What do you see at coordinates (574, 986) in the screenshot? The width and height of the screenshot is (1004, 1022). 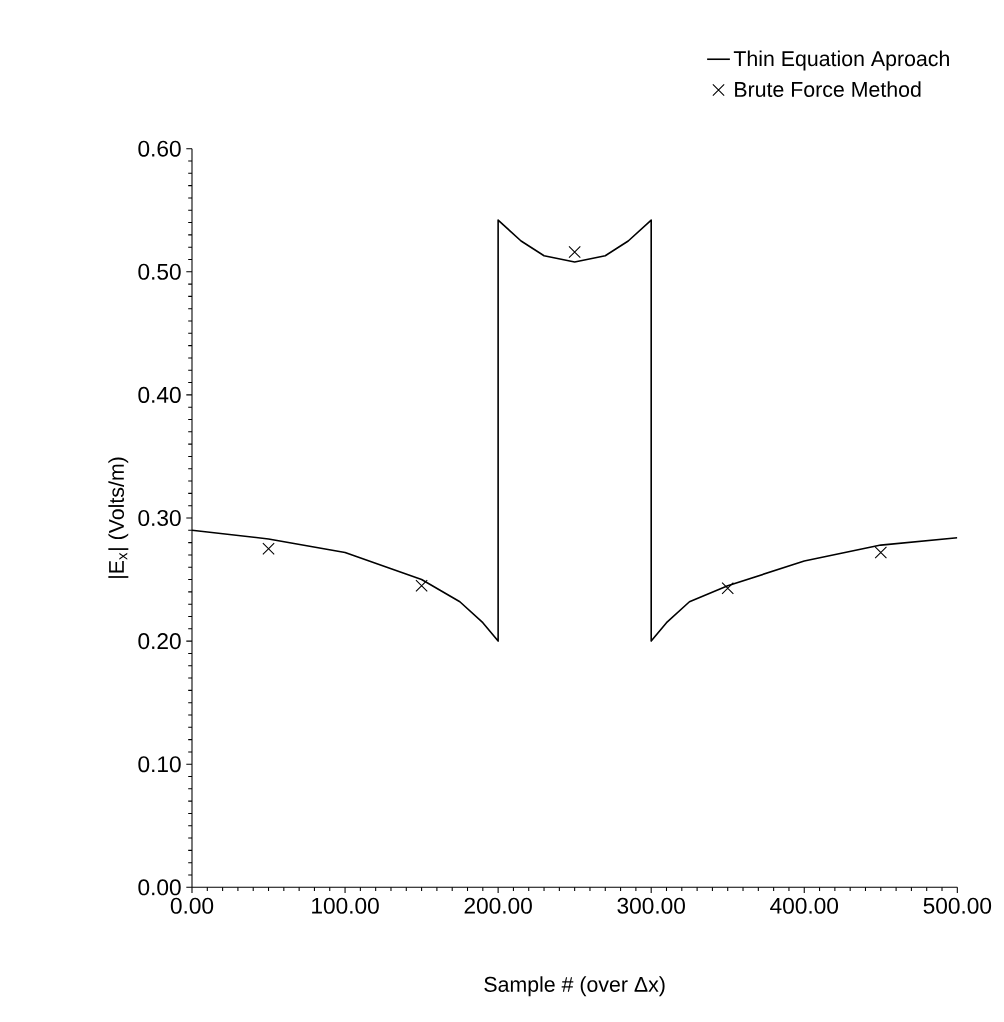 I see `x-axis-title: Sample # (over Δx)` at bounding box center [574, 986].